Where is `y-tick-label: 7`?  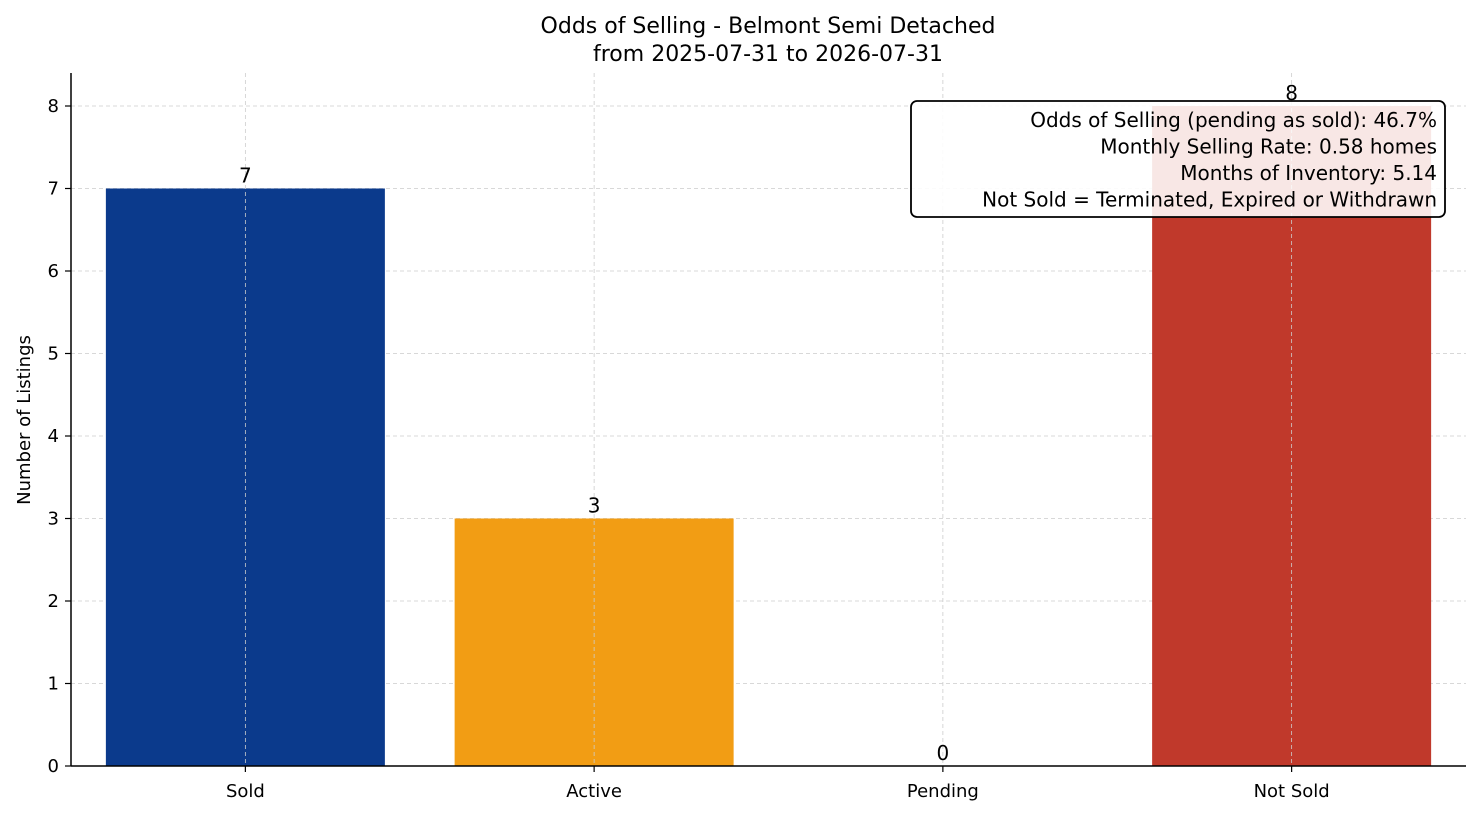 y-tick-label: 7 is located at coordinates (53, 189).